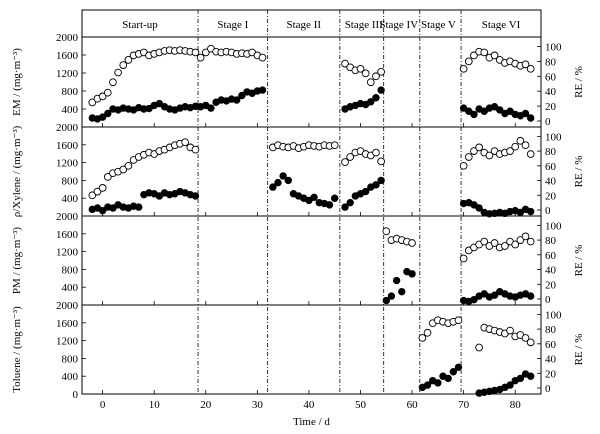 Image resolution: width=600 pixels, height=434 pixels. I want to click on x-tick-label: 70, so click(464, 405).